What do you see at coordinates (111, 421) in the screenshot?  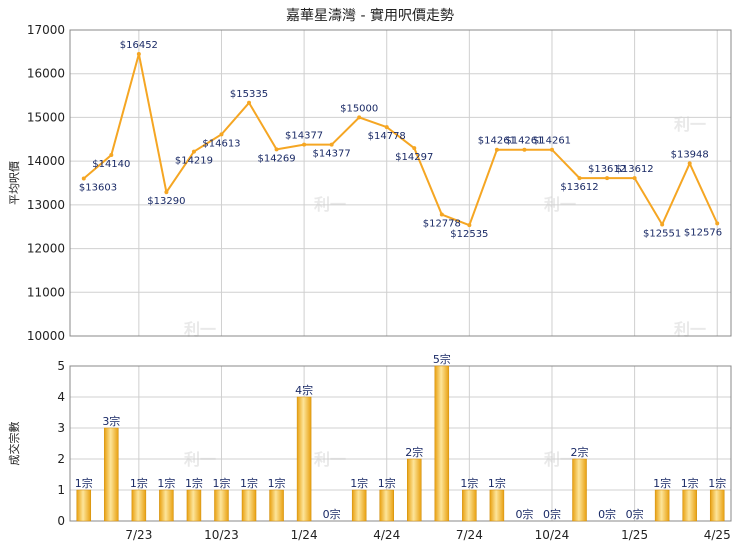 I see `volume-data-label: 3宗` at bounding box center [111, 421].